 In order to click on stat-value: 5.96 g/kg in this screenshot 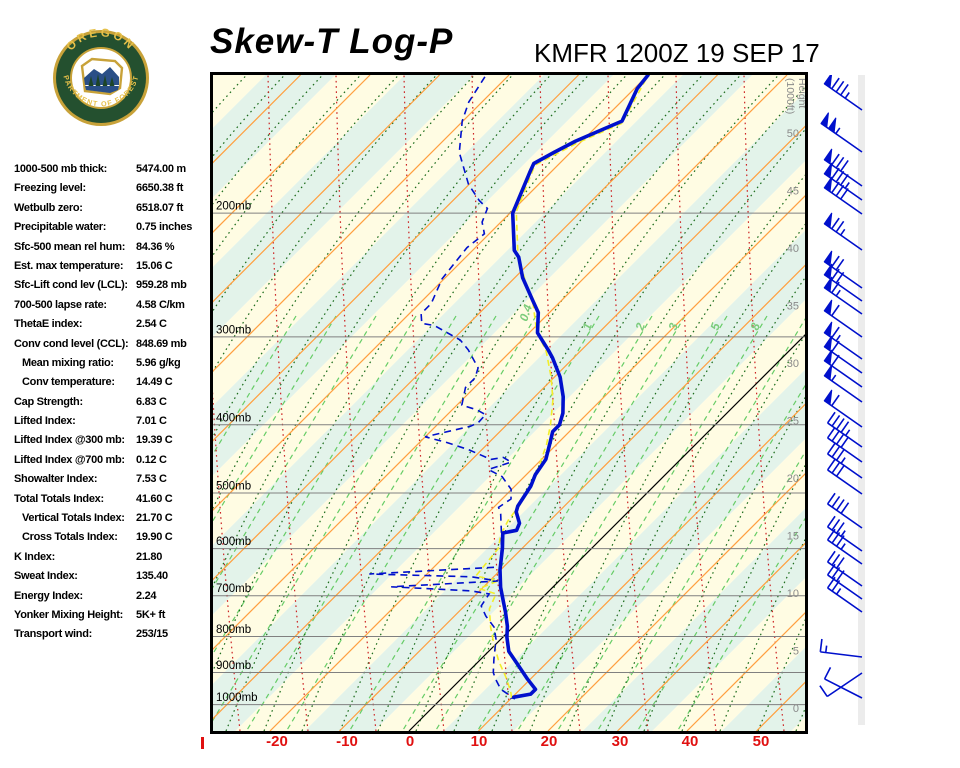, I will do `click(158, 362)`.